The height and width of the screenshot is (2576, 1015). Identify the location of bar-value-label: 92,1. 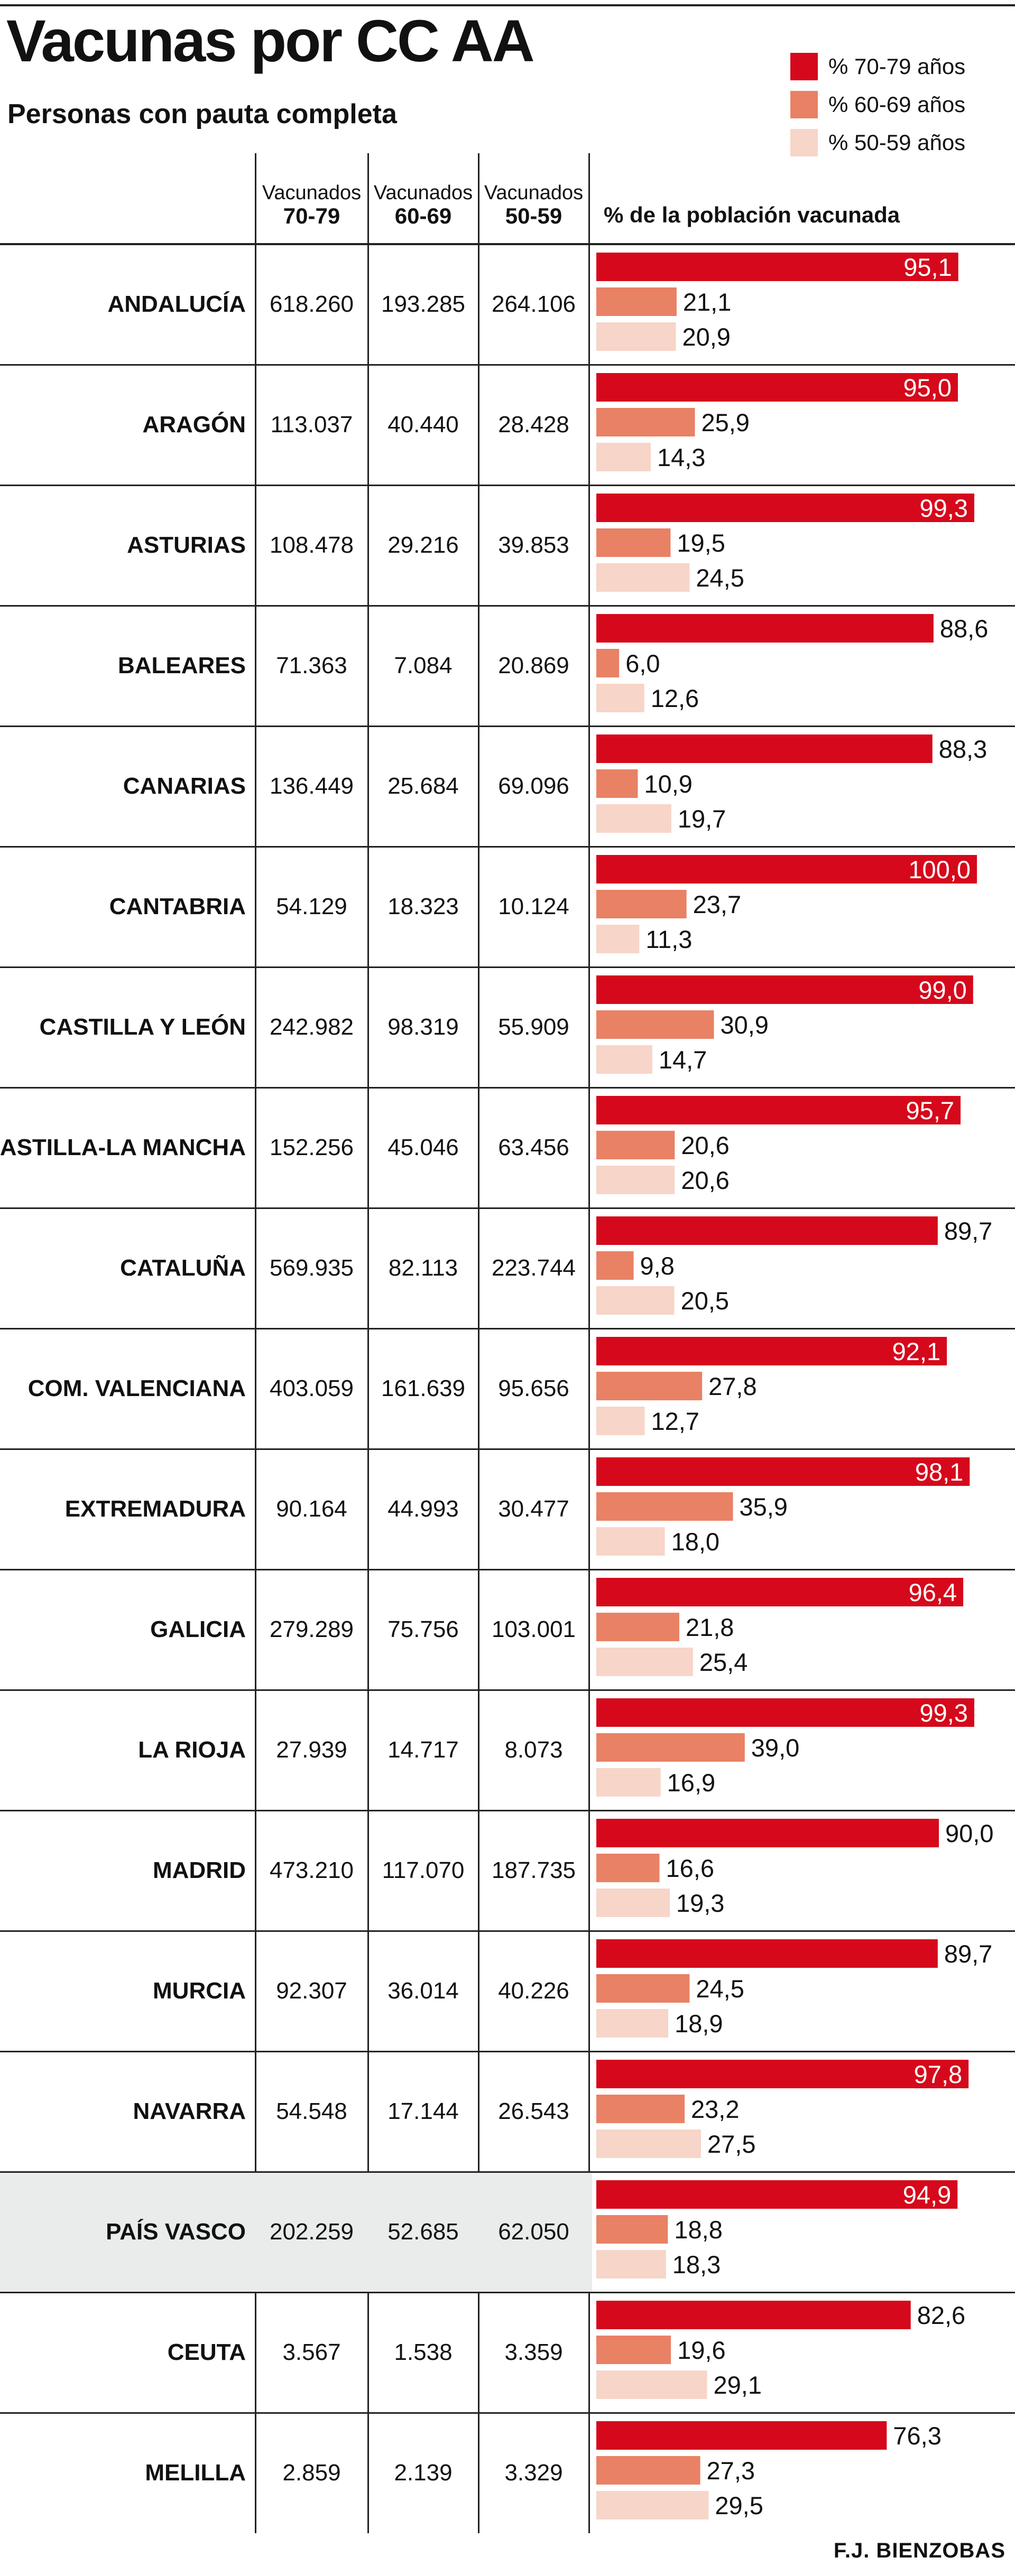
(916, 1351).